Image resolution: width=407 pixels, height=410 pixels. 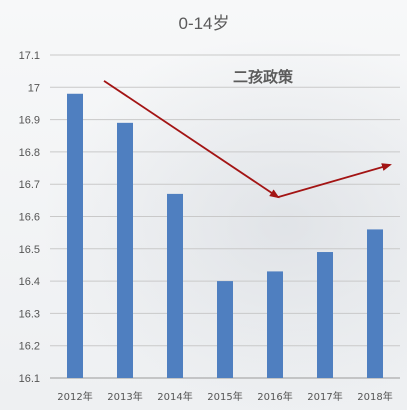 What do you see at coordinates (29, 185) in the screenshot?
I see `y-tick-label: 16.7` at bounding box center [29, 185].